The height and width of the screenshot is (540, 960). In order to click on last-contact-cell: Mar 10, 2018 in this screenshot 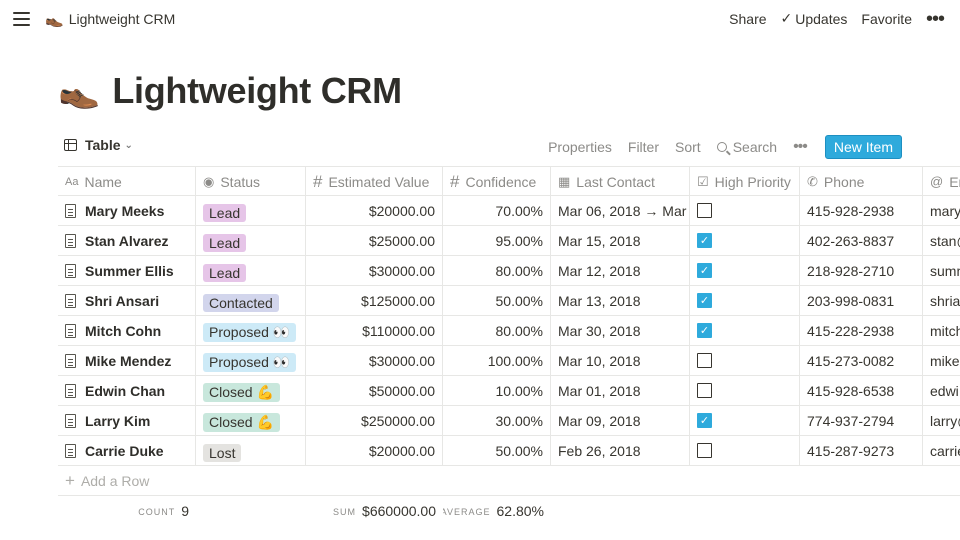, I will do `click(620, 360)`.